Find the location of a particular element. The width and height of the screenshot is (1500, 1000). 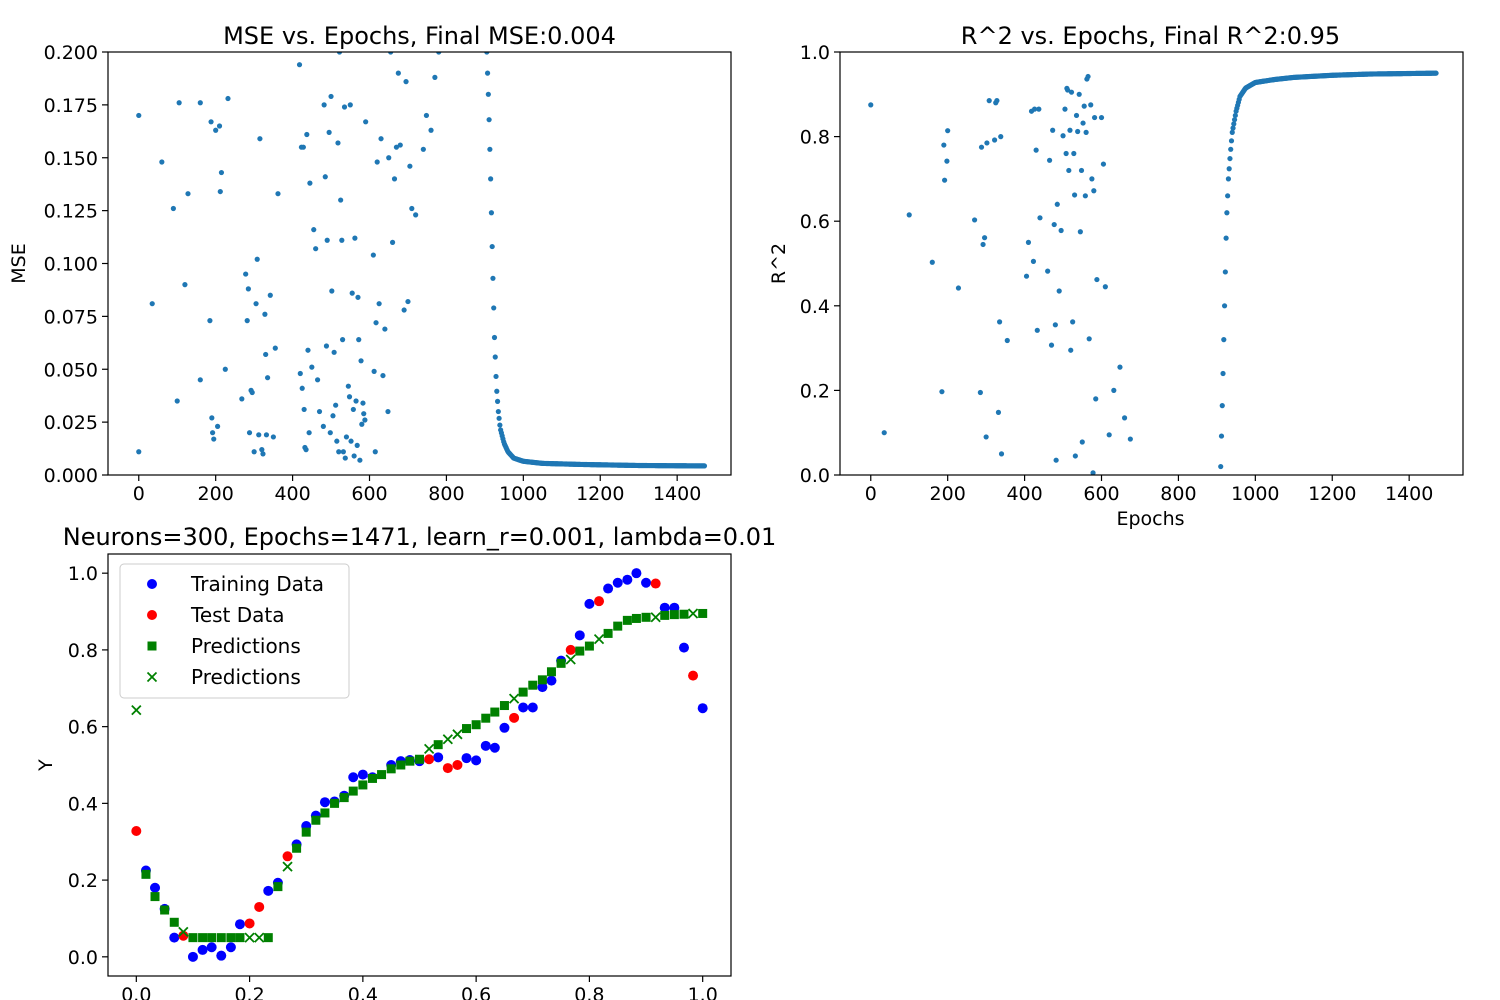

mse-y-tick-label: 0.050 is located at coordinates (71, 370).